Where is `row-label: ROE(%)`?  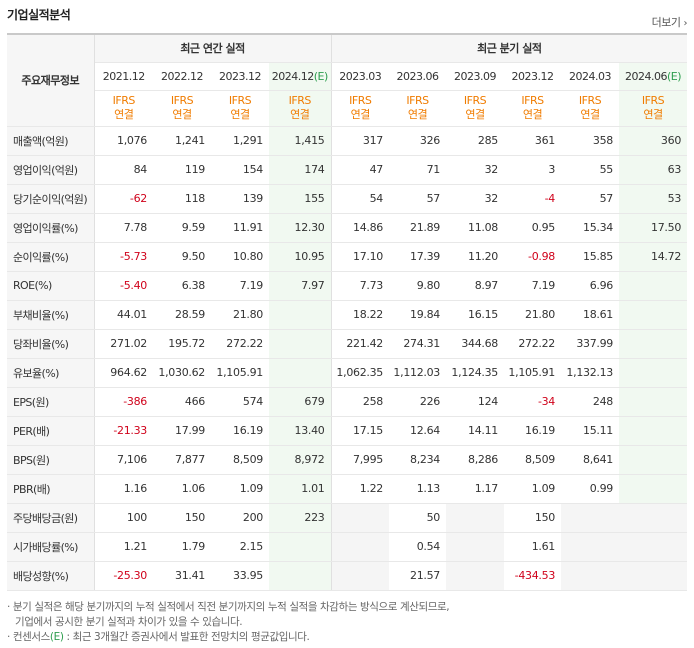 row-label: ROE(%) is located at coordinates (51, 286).